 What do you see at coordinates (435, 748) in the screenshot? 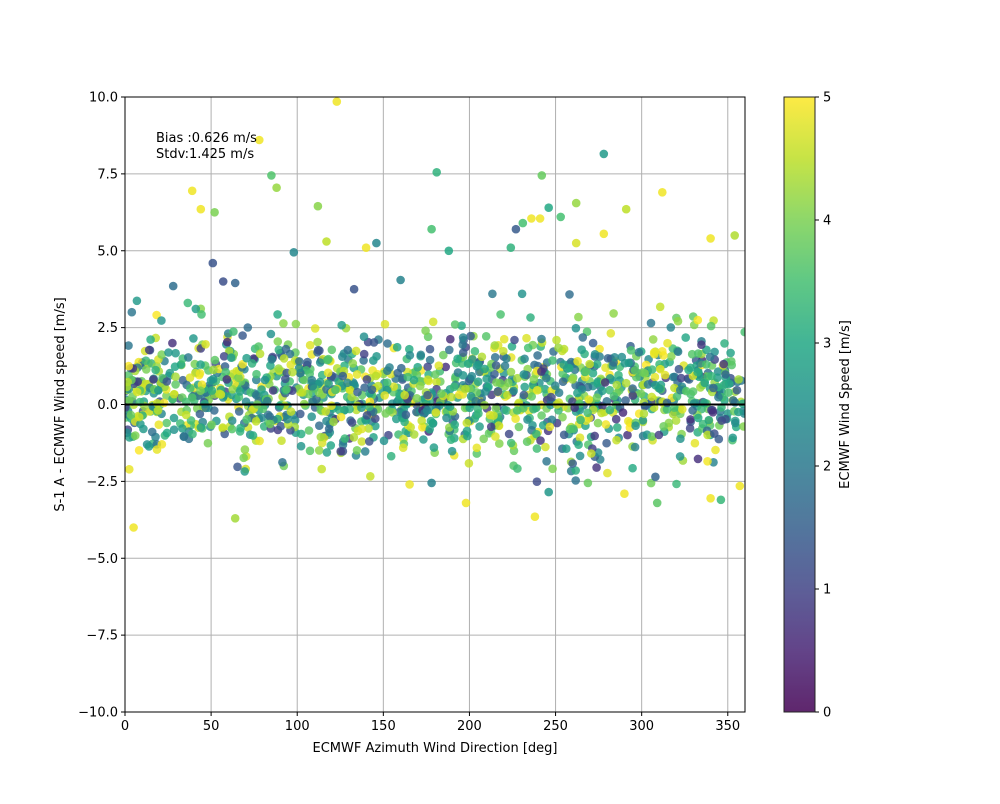
I see `x-axis-label: ECMWF Azimuth Wind Direction [deg]` at bounding box center [435, 748].